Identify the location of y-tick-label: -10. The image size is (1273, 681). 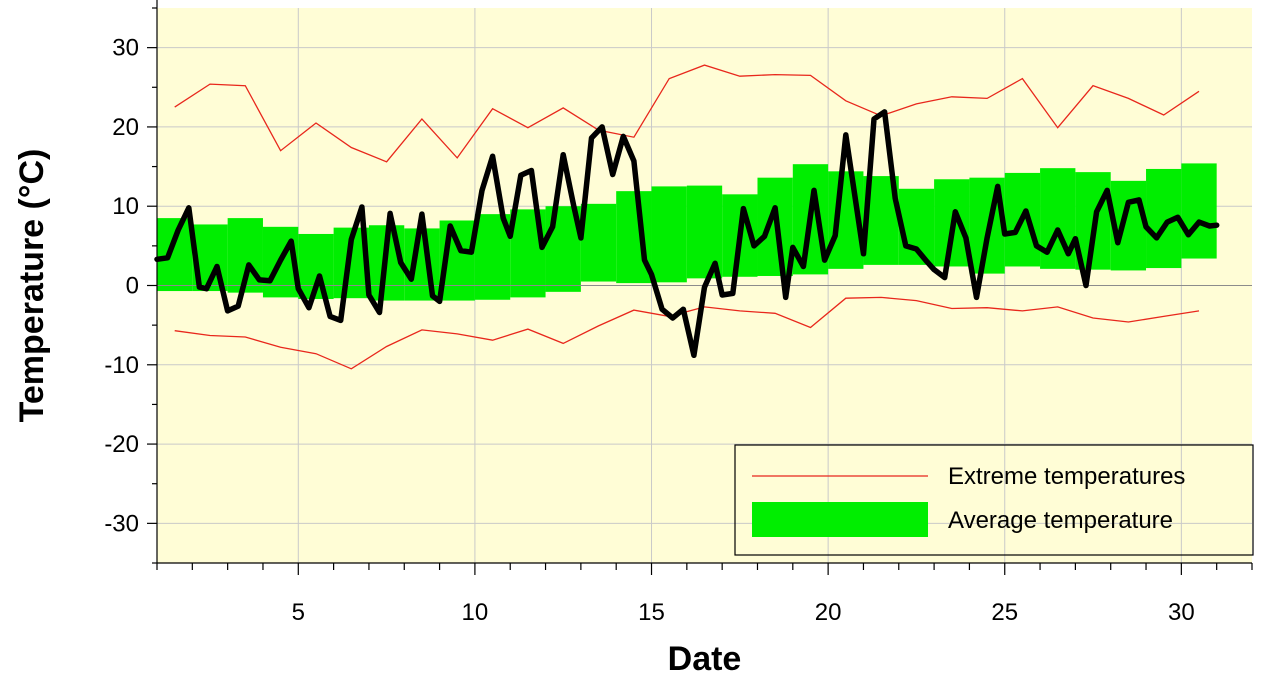
(121, 365).